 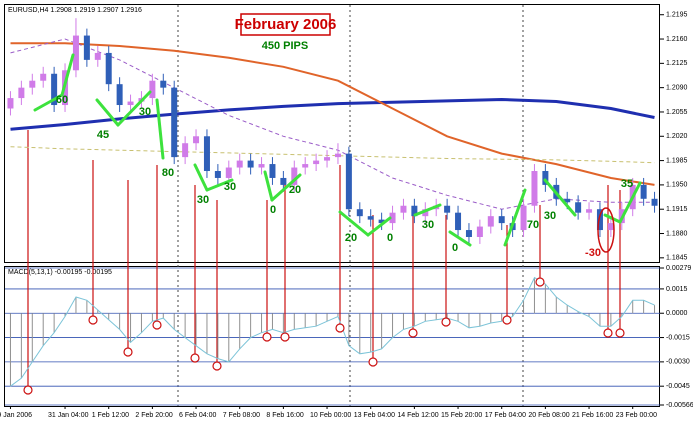 What do you see at coordinates (678, 268) in the screenshot?
I see `macd-tick-label: 0.00279` at bounding box center [678, 268].